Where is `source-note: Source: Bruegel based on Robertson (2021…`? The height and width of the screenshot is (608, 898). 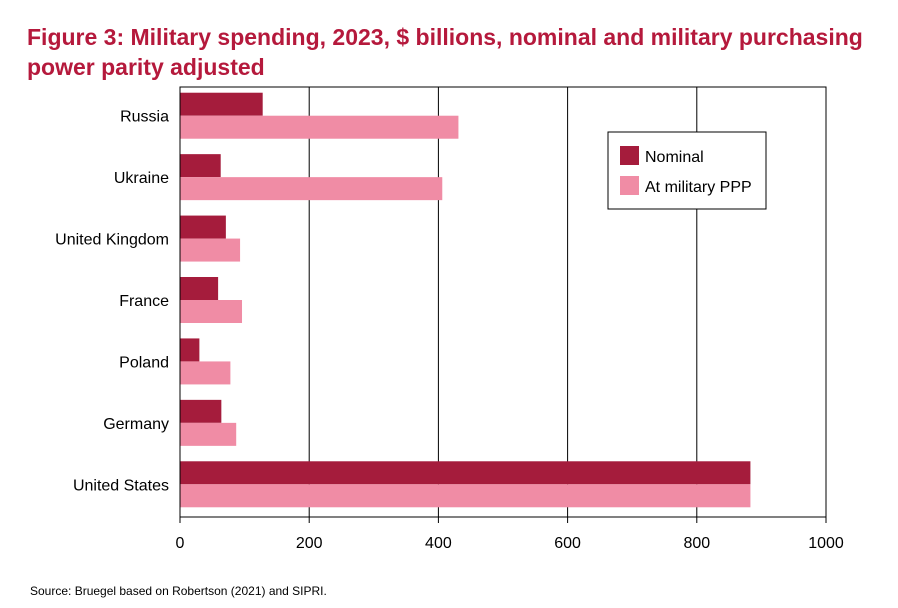
source-note: Source: Bruegel based on Robertson (2021… is located at coordinates (178, 591).